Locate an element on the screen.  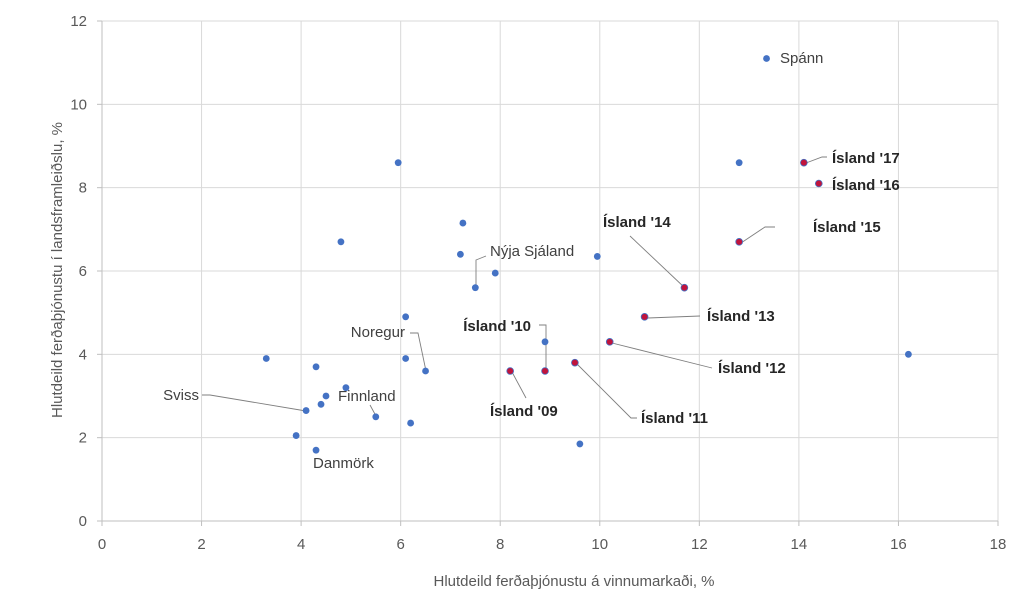
point-label: Ísland '10 is located at coordinates (497, 326).